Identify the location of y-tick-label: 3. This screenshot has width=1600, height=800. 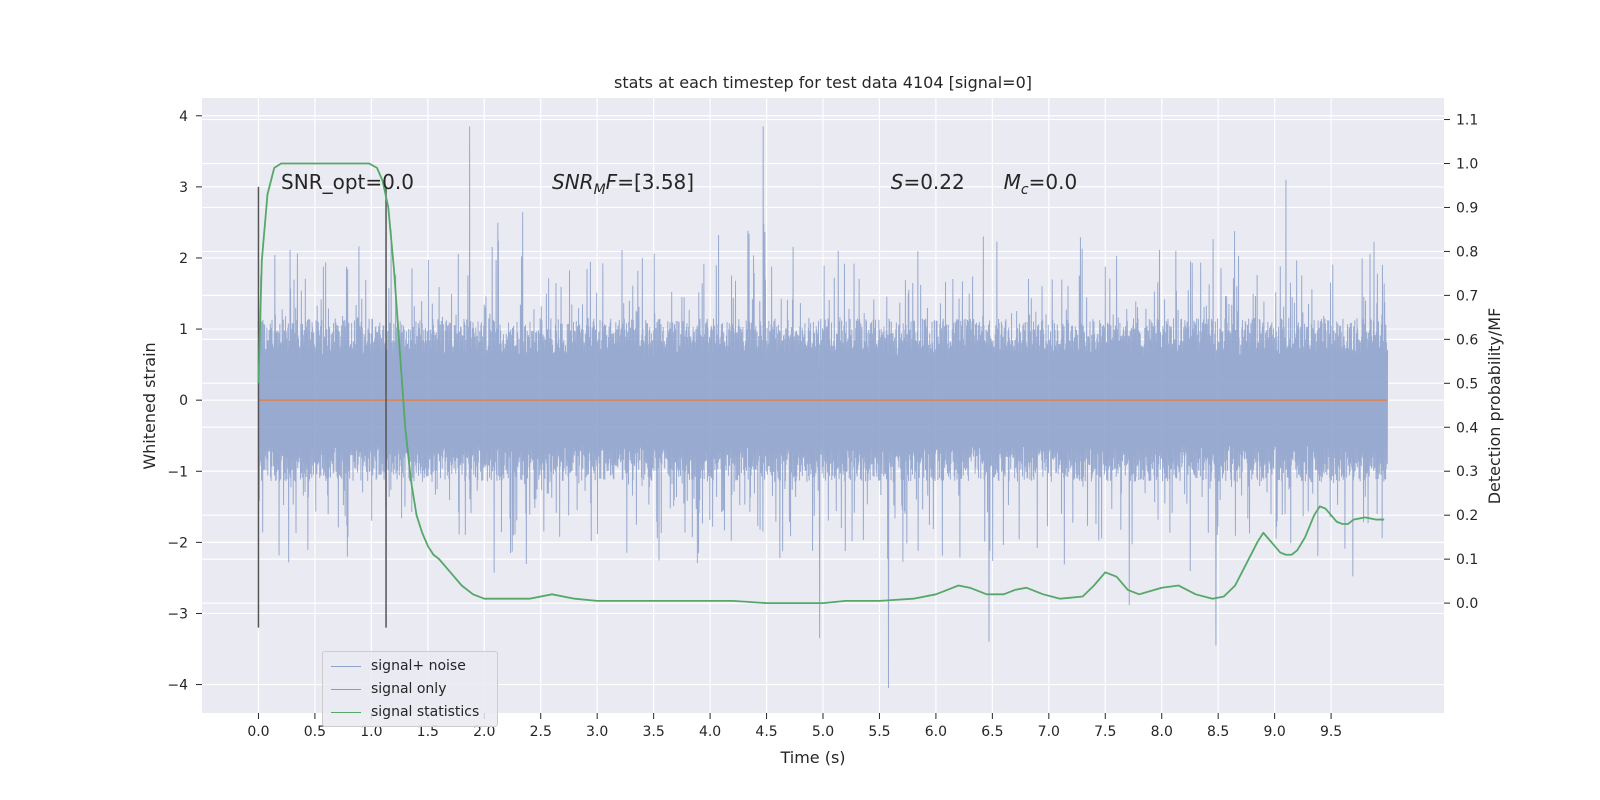
(183, 188).